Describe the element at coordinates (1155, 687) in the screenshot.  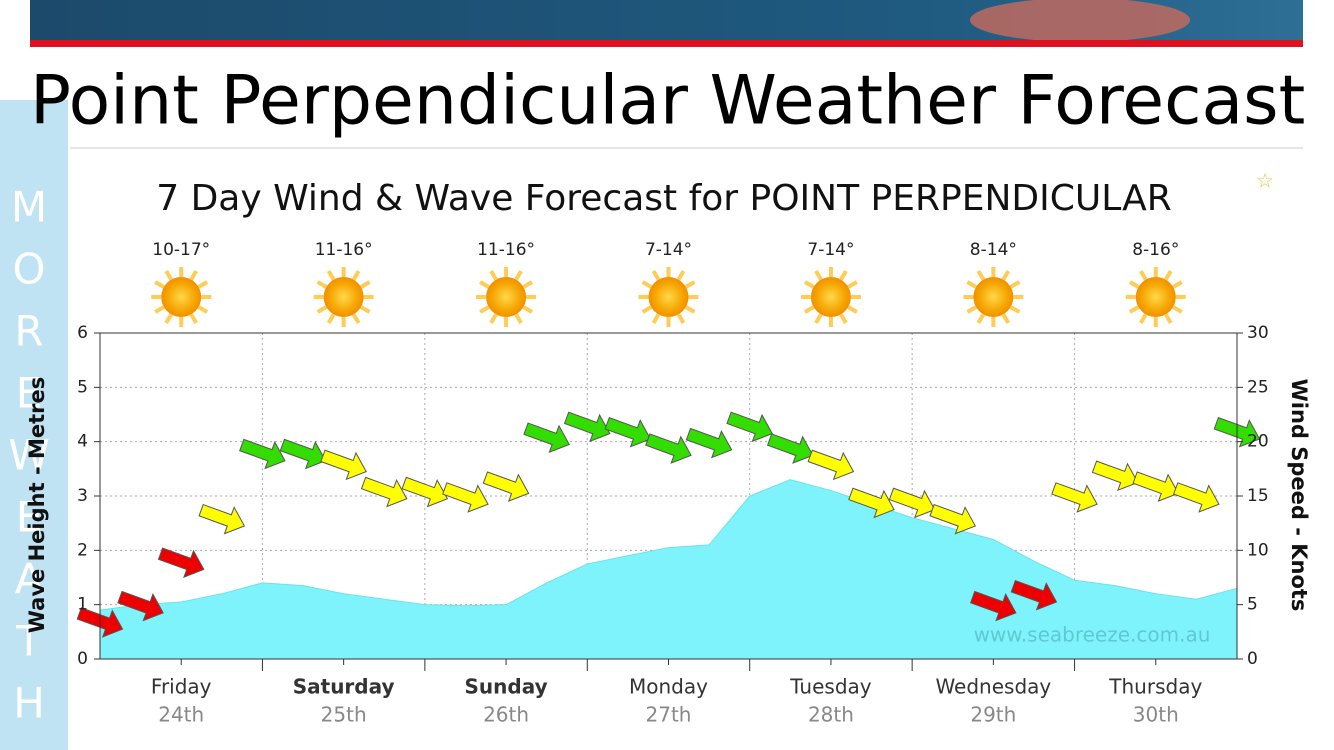
I see `day-name: Thursday` at that location.